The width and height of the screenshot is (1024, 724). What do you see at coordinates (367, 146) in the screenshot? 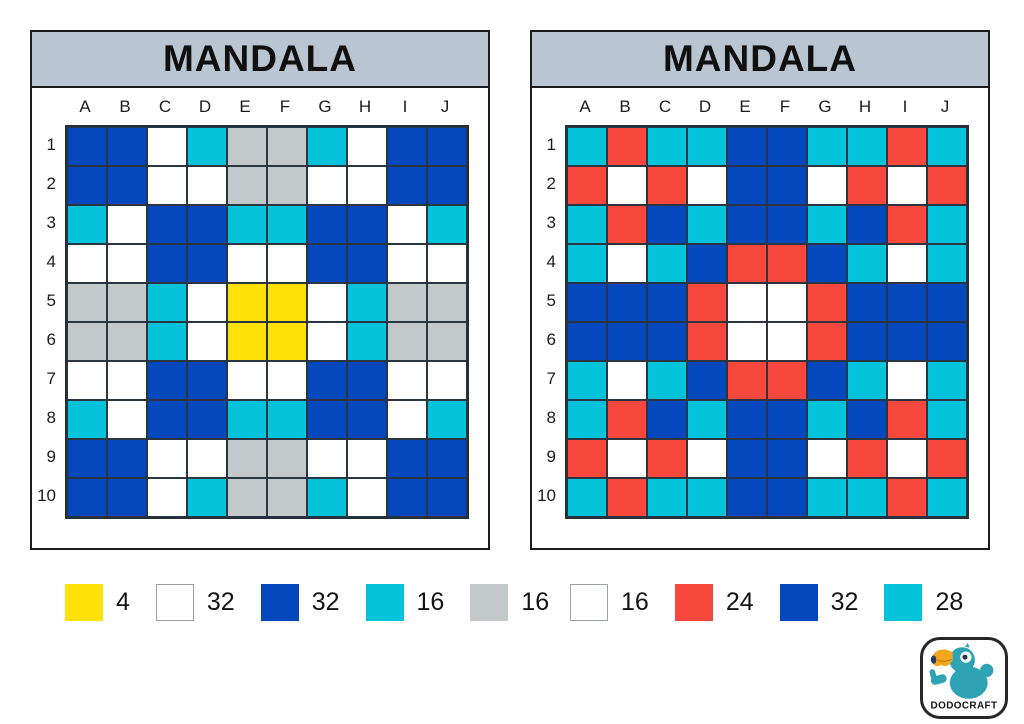
I see `left-cell-H1-white` at bounding box center [367, 146].